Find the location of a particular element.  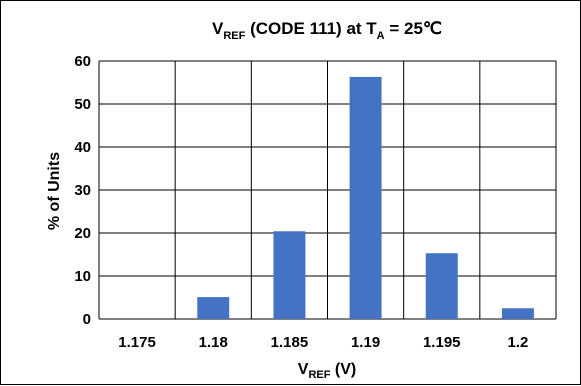

x-tick-label: 1.19 is located at coordinates (365, 342).